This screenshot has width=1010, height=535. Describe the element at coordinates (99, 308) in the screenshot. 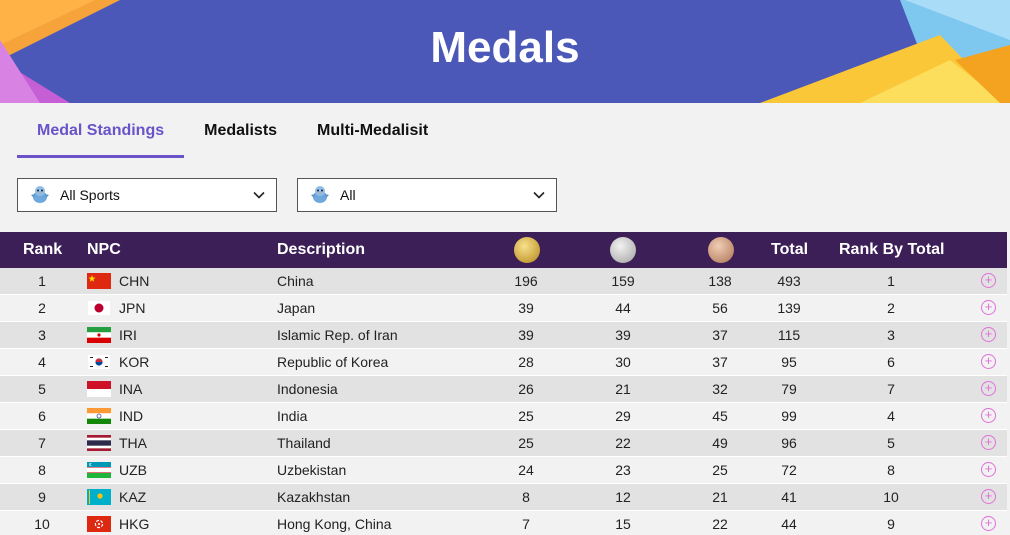

I see `japan-flag-icon` at that location.